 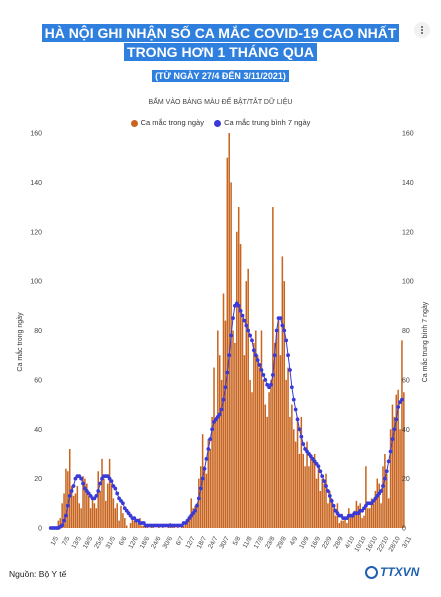 I want to click on x-tick-label: 31/5, so click(x=111, y=542).